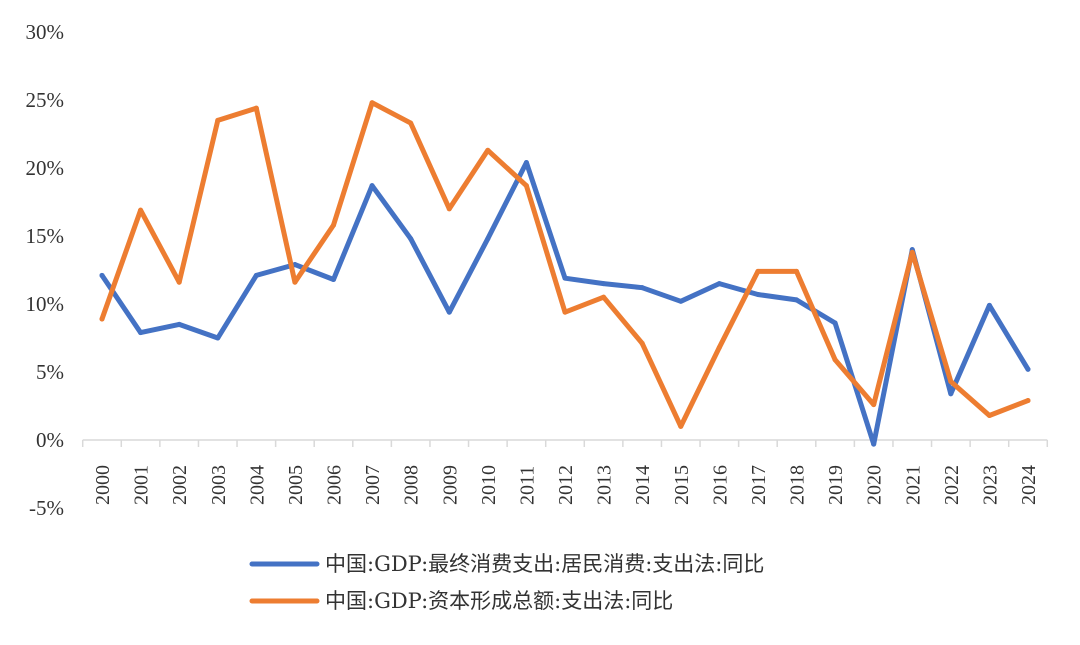 The image size is (1080, 645). I want to click on legend-item-capital-formation: 中国:GDP:资本形成总额:支出法:同比, so click(461, 601).